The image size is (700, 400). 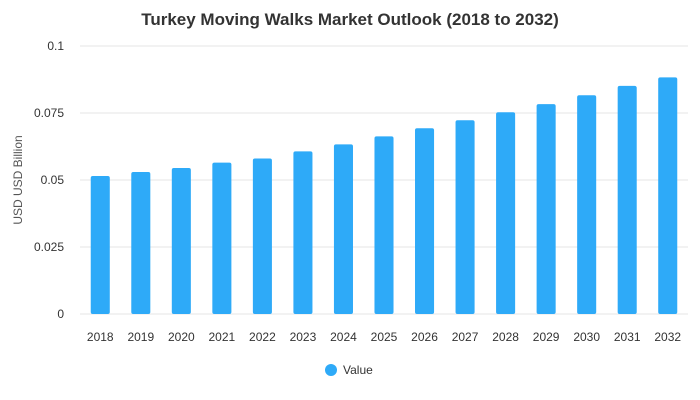 I want to click on bar-2031, so click(x=627, y=199).